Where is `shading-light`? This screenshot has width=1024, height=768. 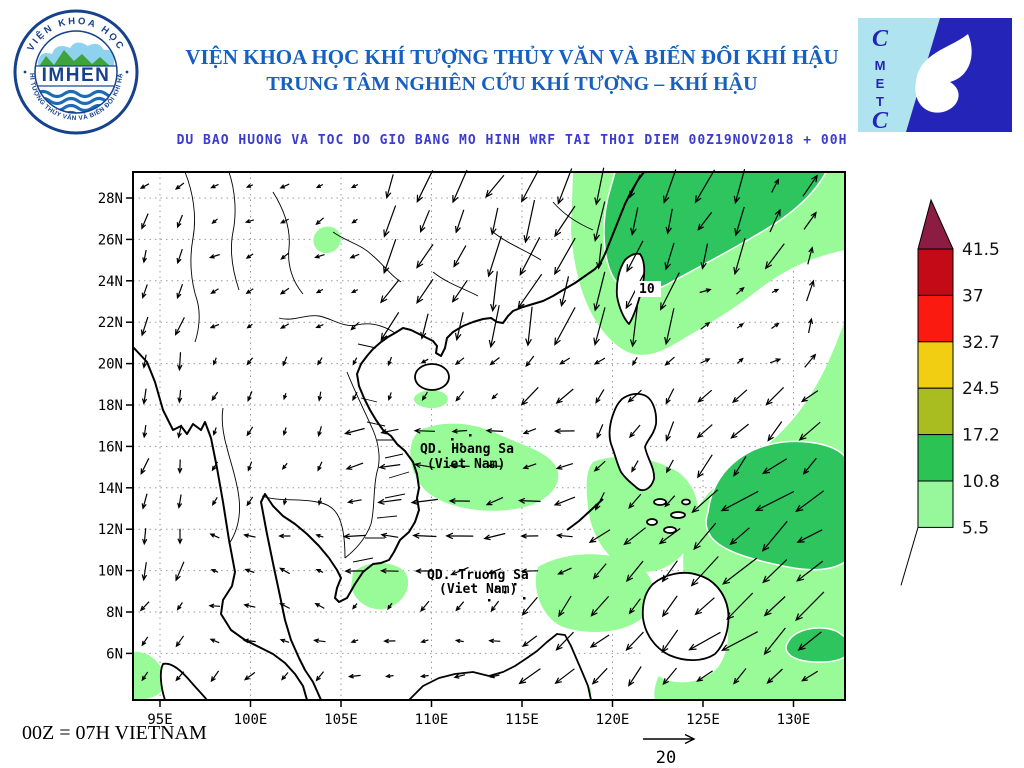 shading-light is located at coordinates (484, 467).